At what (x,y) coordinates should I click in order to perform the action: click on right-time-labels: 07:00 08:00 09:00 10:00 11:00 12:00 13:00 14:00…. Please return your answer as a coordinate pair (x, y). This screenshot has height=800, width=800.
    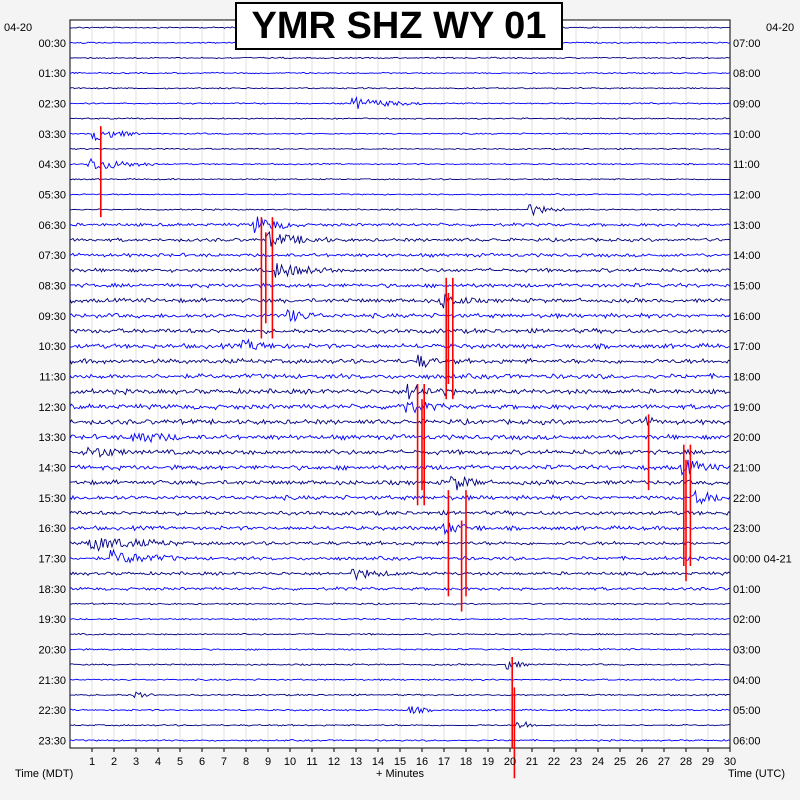
    Looking at the image, I should click on (762, 393).